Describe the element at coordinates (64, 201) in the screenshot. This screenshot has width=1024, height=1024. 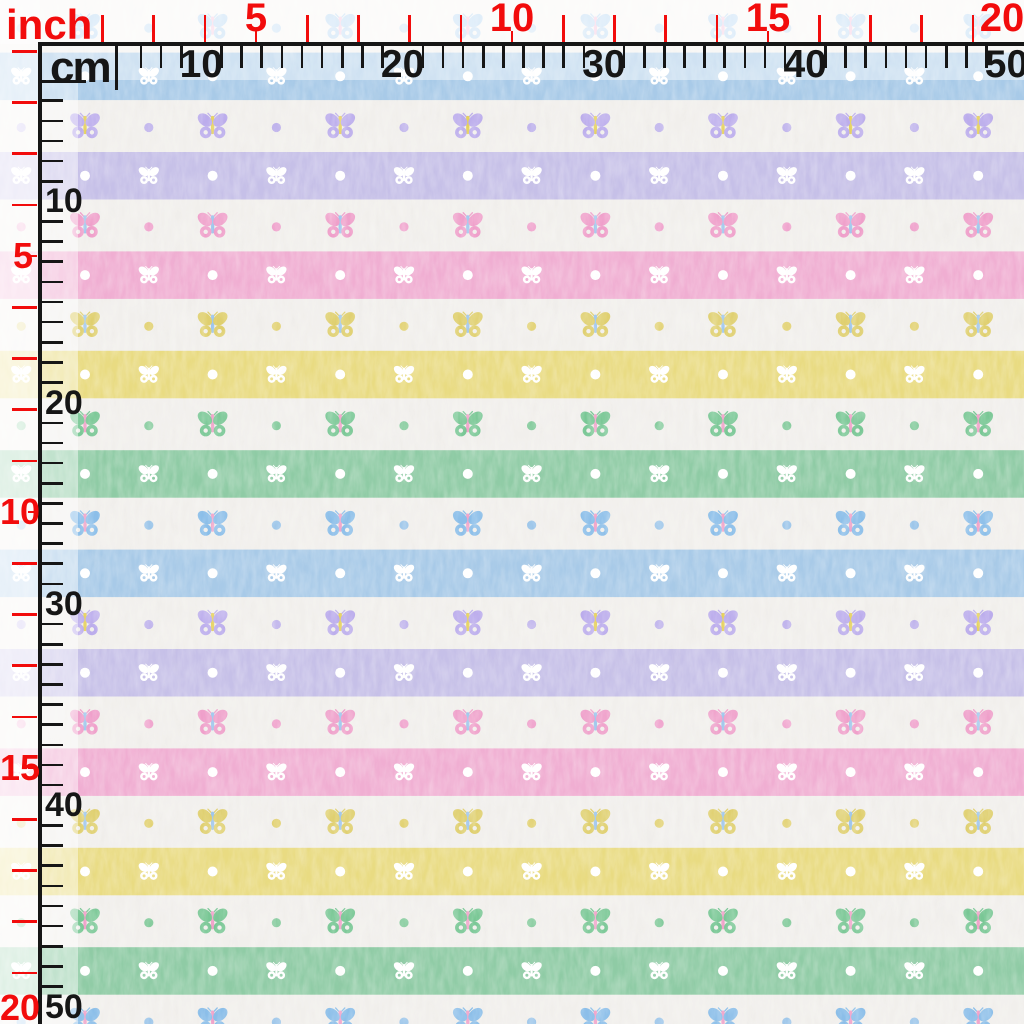
I see `left-cm-number: 10` at that location.